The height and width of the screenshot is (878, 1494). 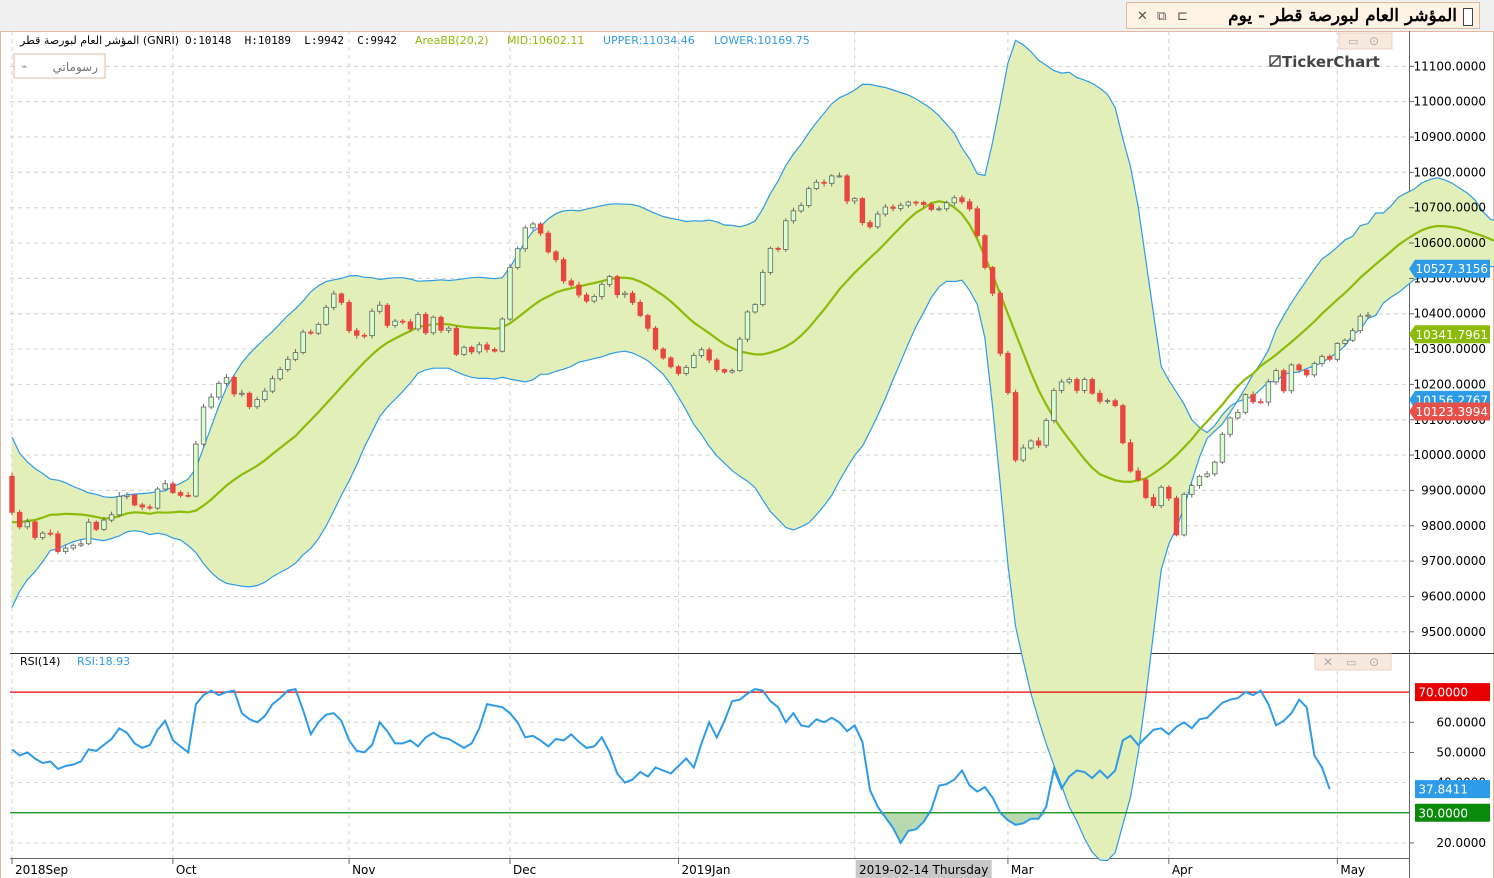 What do you see at coordinates (923, 869) in the screenshot?
I see `crosshair-date-bg` at bounding box center [923, 869].